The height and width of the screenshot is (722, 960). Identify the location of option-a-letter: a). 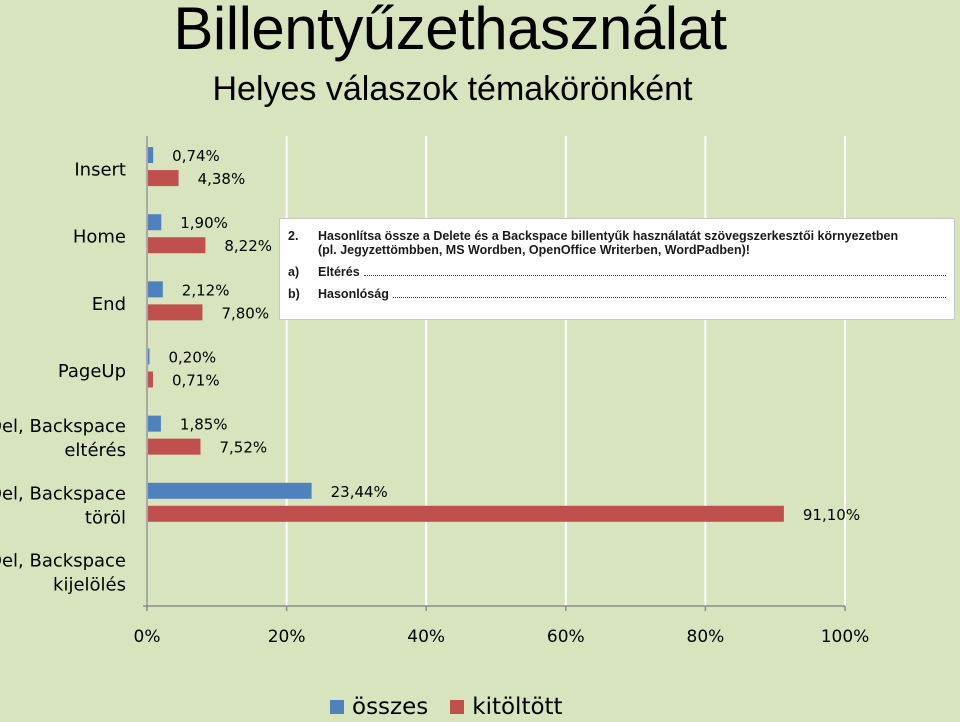
(294, 272).